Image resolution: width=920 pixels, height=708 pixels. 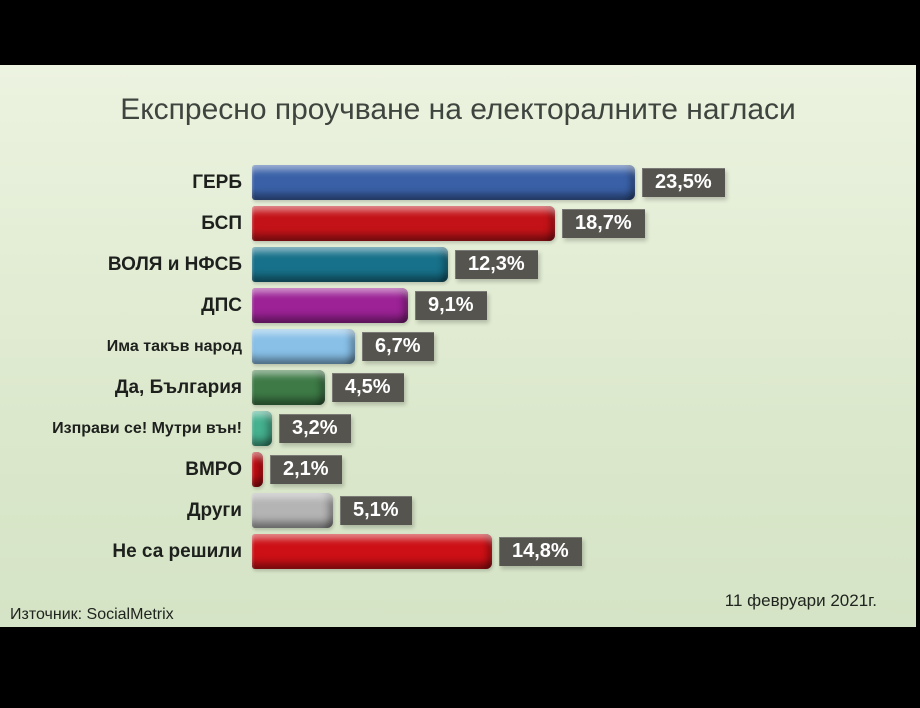 I want to click on bar-group: 9,1%, so click(x=369, y=305).